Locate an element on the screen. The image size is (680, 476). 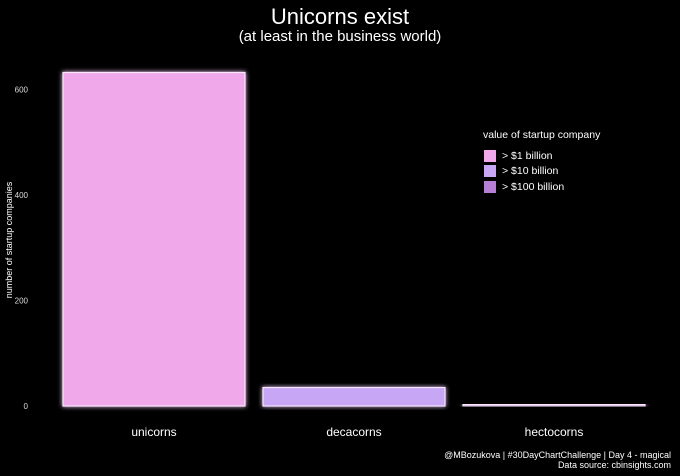
y-axis-label: number of startup companies is located at coordinates (9, 239).